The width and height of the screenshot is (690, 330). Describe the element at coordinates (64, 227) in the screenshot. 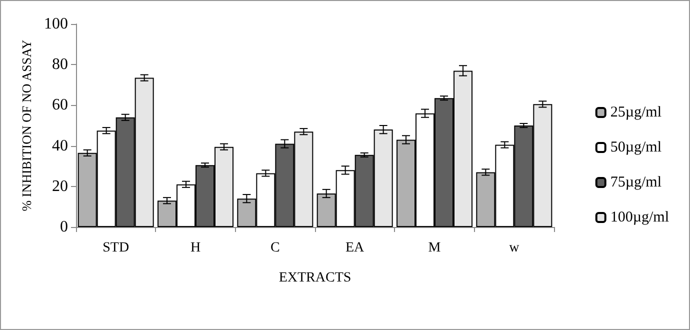

I see `y-tick-label: 0` at that location.